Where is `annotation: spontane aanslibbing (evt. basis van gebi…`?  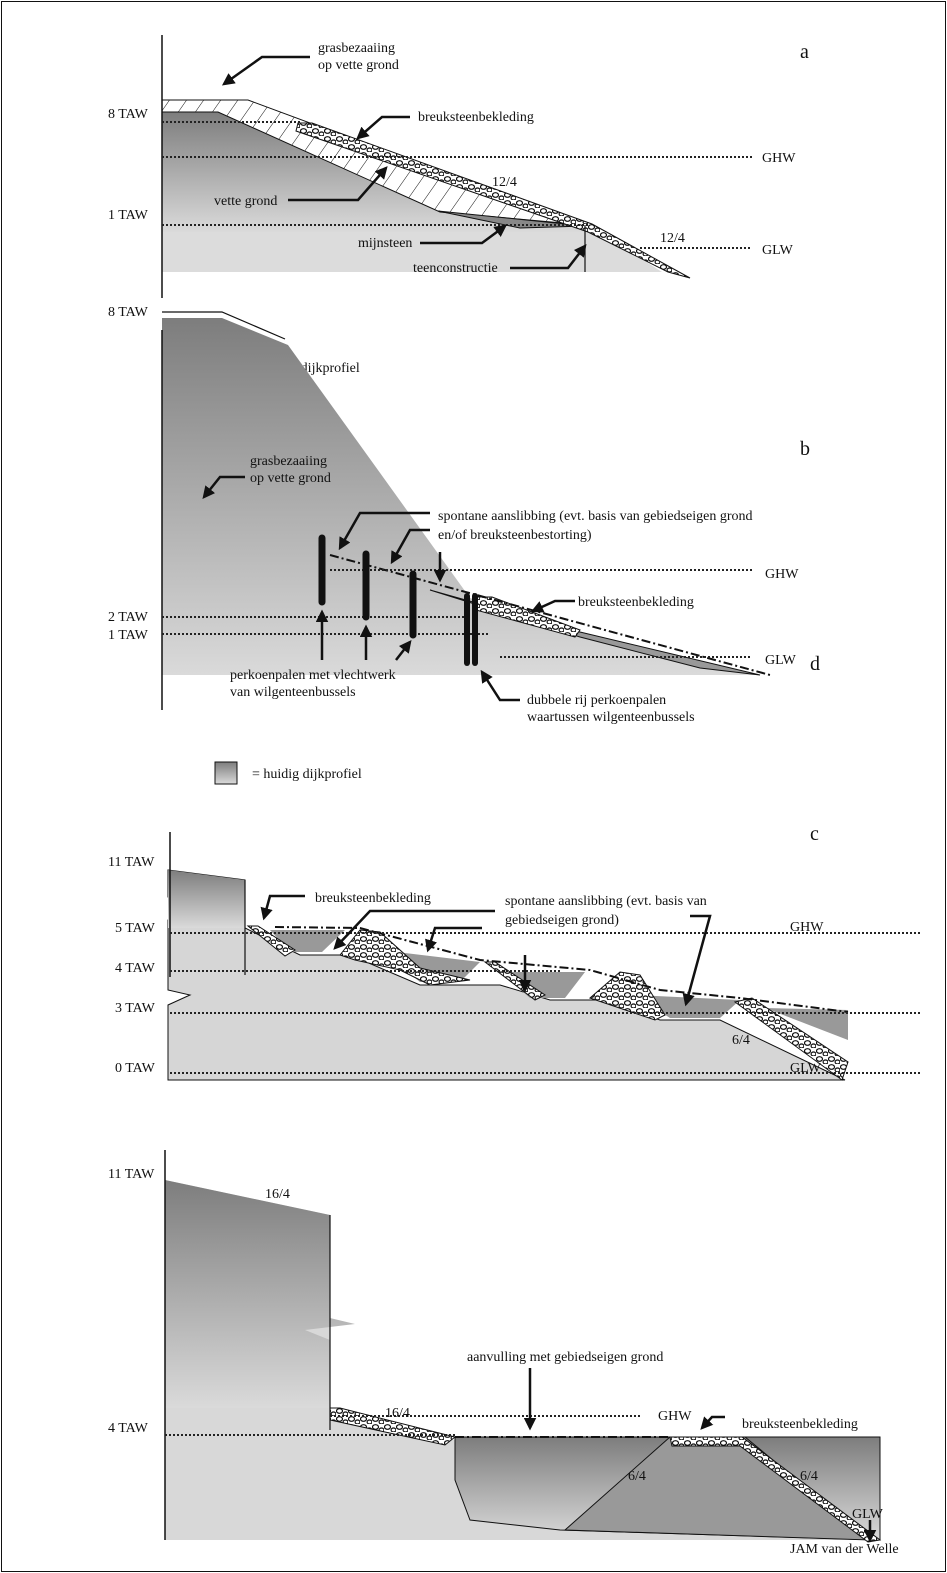
annotation: spontane aanslibbing (evt. basis van gebi… is located at coordinates (606, 911).